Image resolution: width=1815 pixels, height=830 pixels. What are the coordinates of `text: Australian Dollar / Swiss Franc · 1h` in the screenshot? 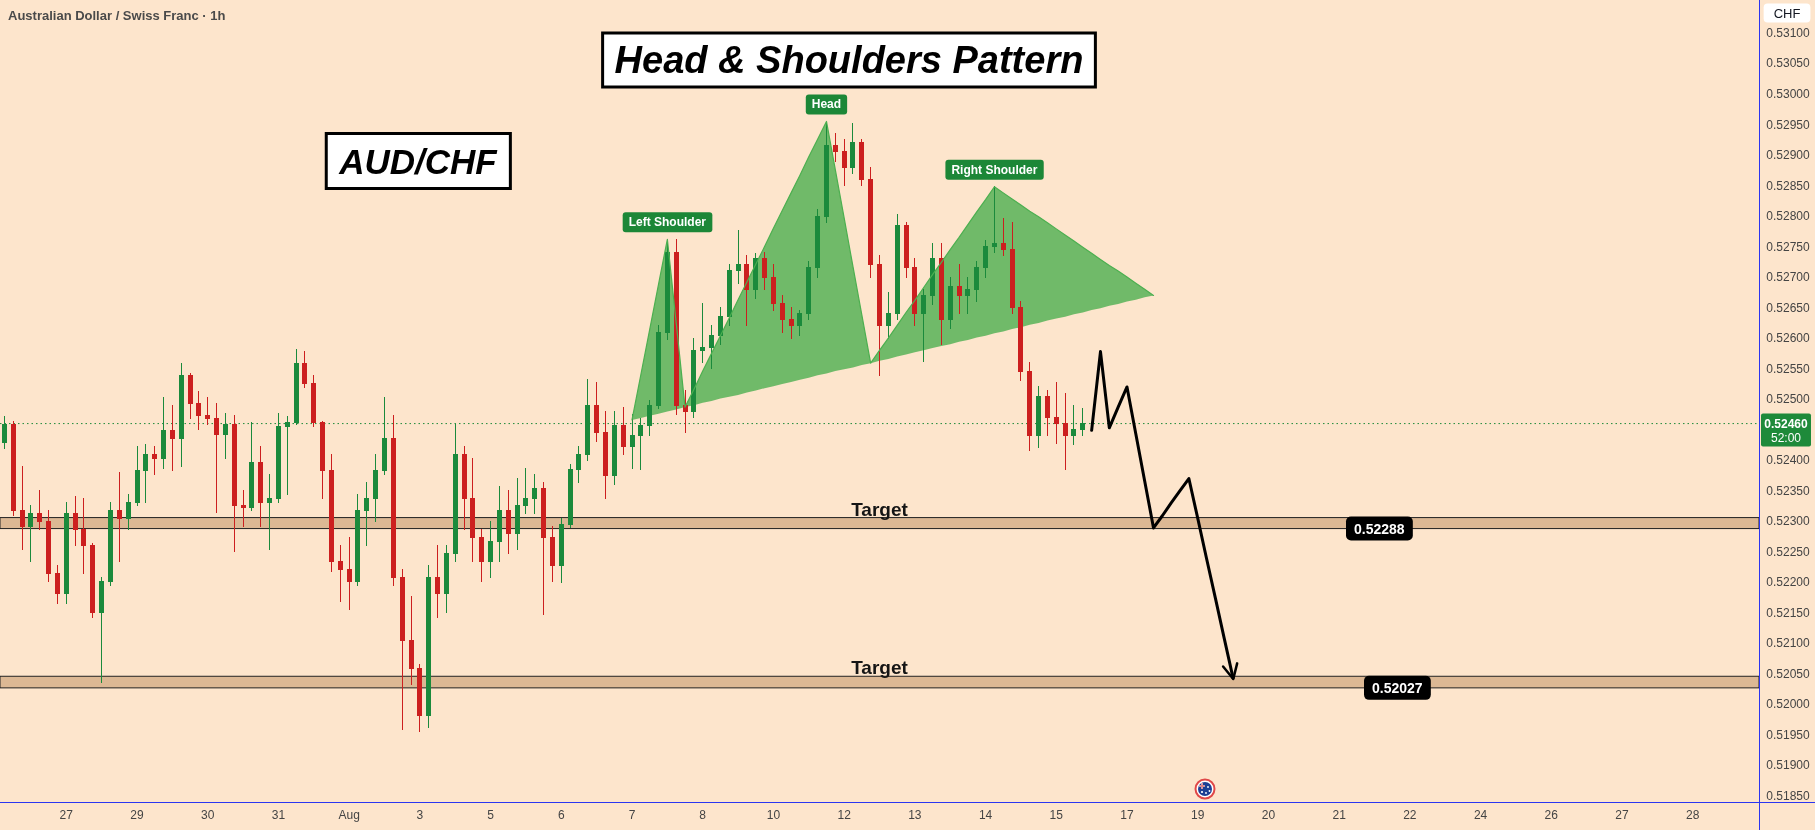 It's located at (117, 15).